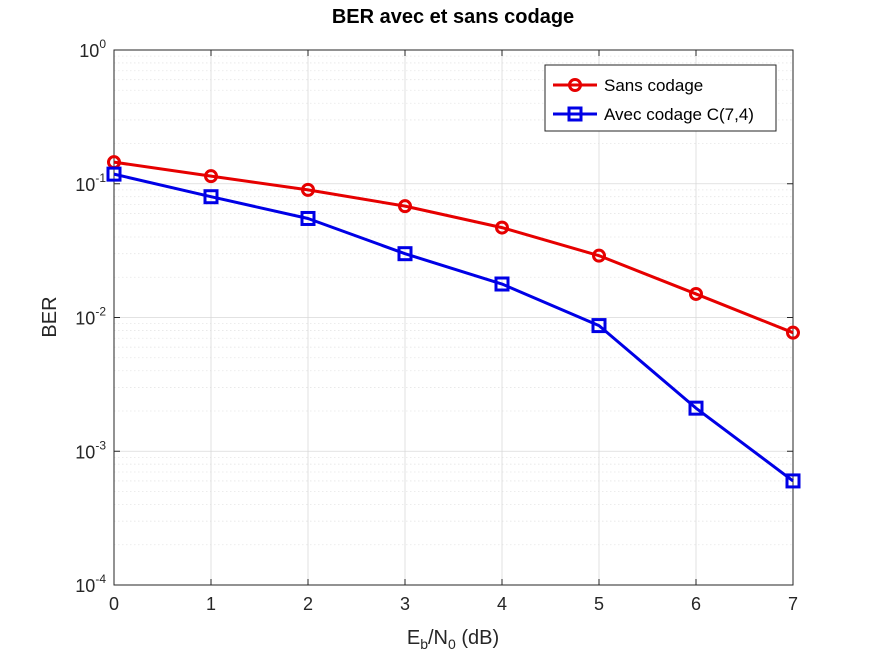  Describe the element at coordinates (453, 17) in the screenshot. I see `chart-title: BER avec et sans codage` at that location.